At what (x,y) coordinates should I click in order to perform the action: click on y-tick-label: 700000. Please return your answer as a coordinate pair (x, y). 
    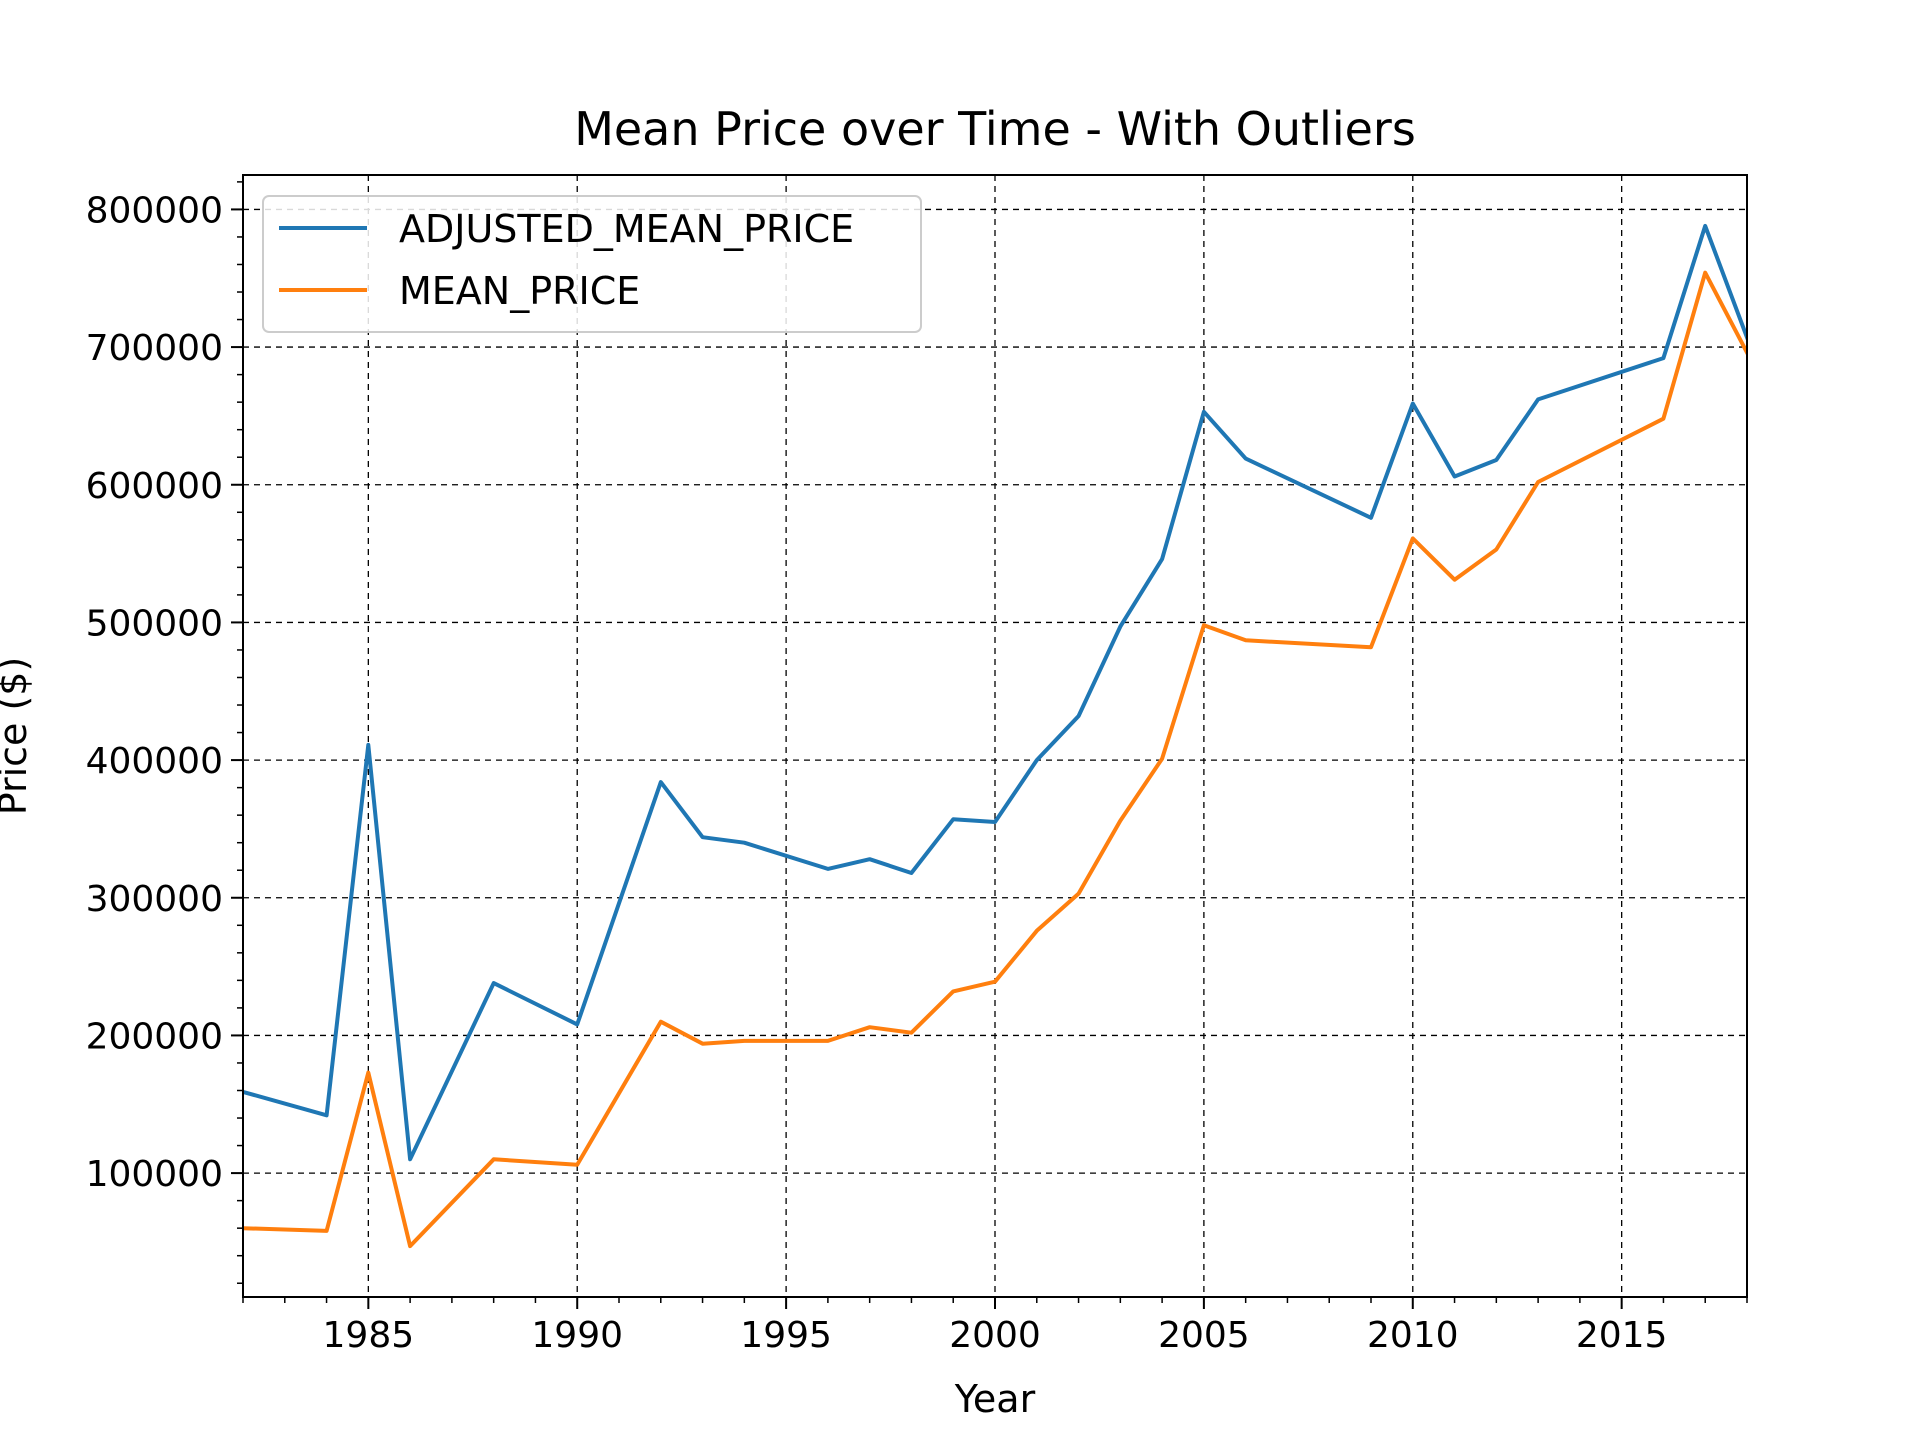
    Looking at the image, I should click on (154, 348).